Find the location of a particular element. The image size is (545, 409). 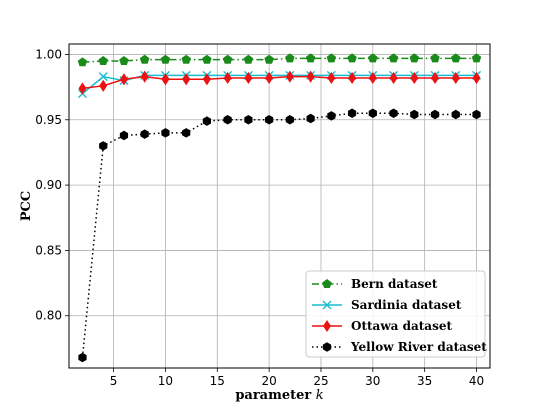

legend-entry: Ottawa dataset is located at coordinates (382, 326).